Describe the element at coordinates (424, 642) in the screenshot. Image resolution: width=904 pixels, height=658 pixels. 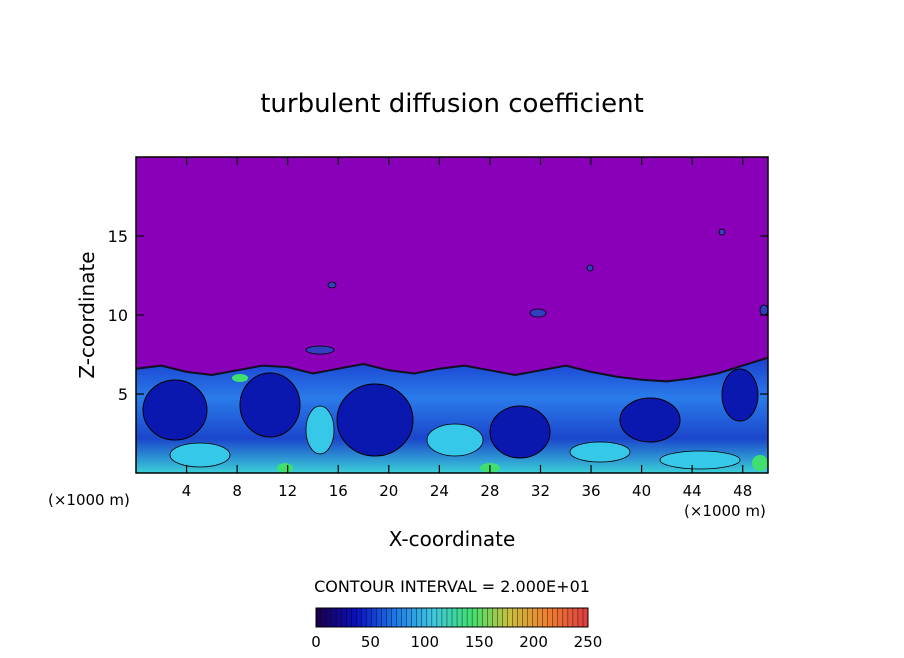
I see `colorbar-tick-label: 100` at that location.